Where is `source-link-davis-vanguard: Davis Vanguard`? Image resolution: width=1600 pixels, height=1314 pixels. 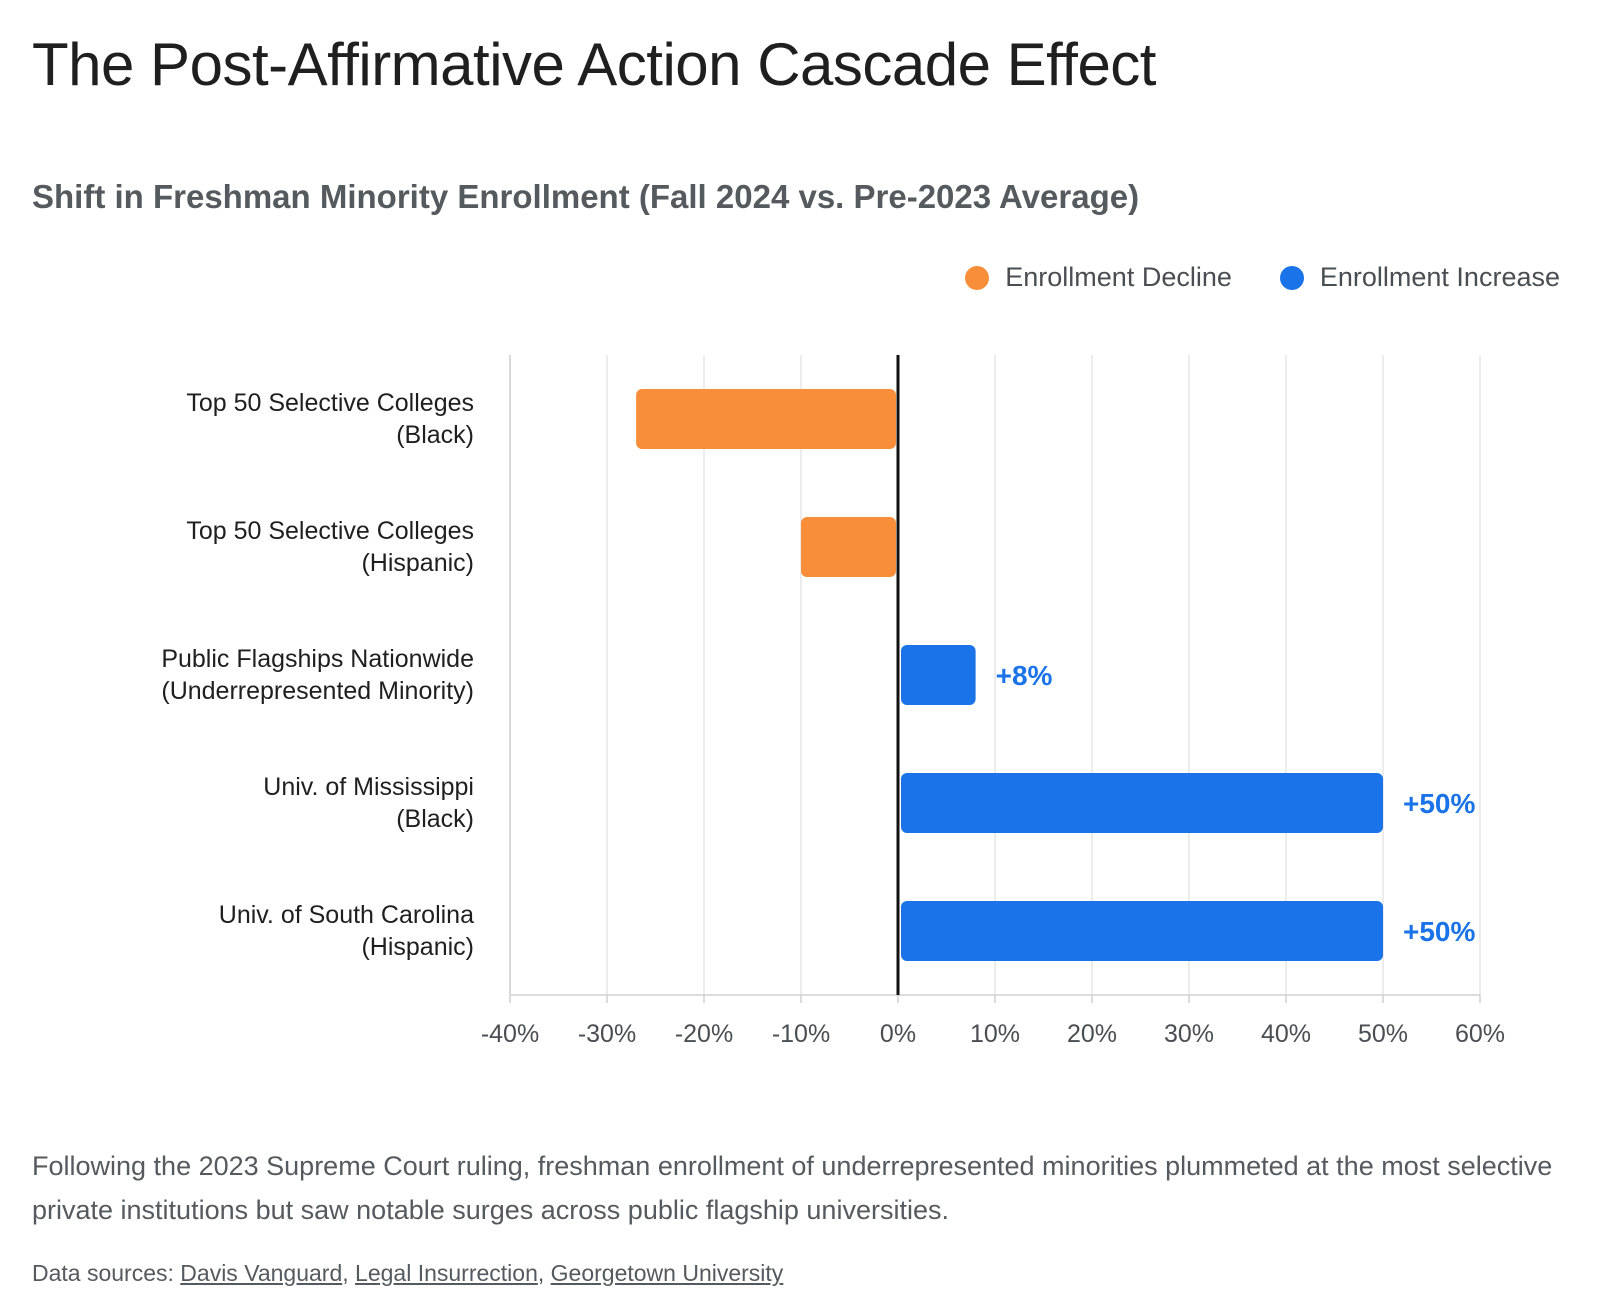 source-link-davis-vanguard: Davis Vanguard is located at coordinates (261, 1273).